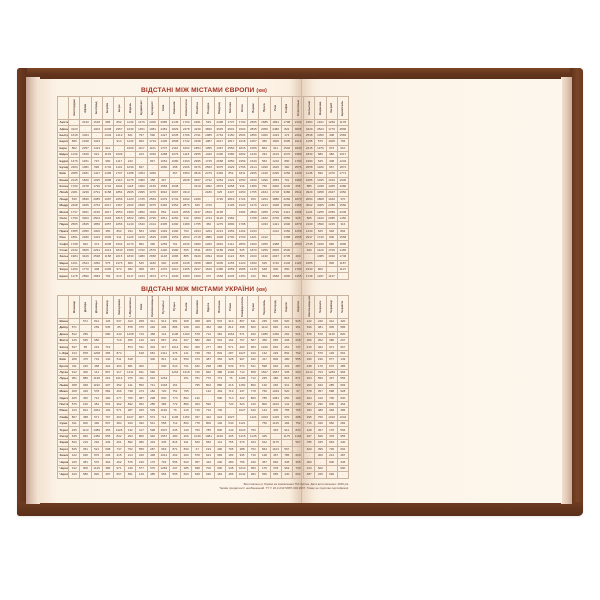  What do you see at coordinates (343, 276) in the screenshot?
I see `europe-distance-cell: -` at bounding box center [343, 276].